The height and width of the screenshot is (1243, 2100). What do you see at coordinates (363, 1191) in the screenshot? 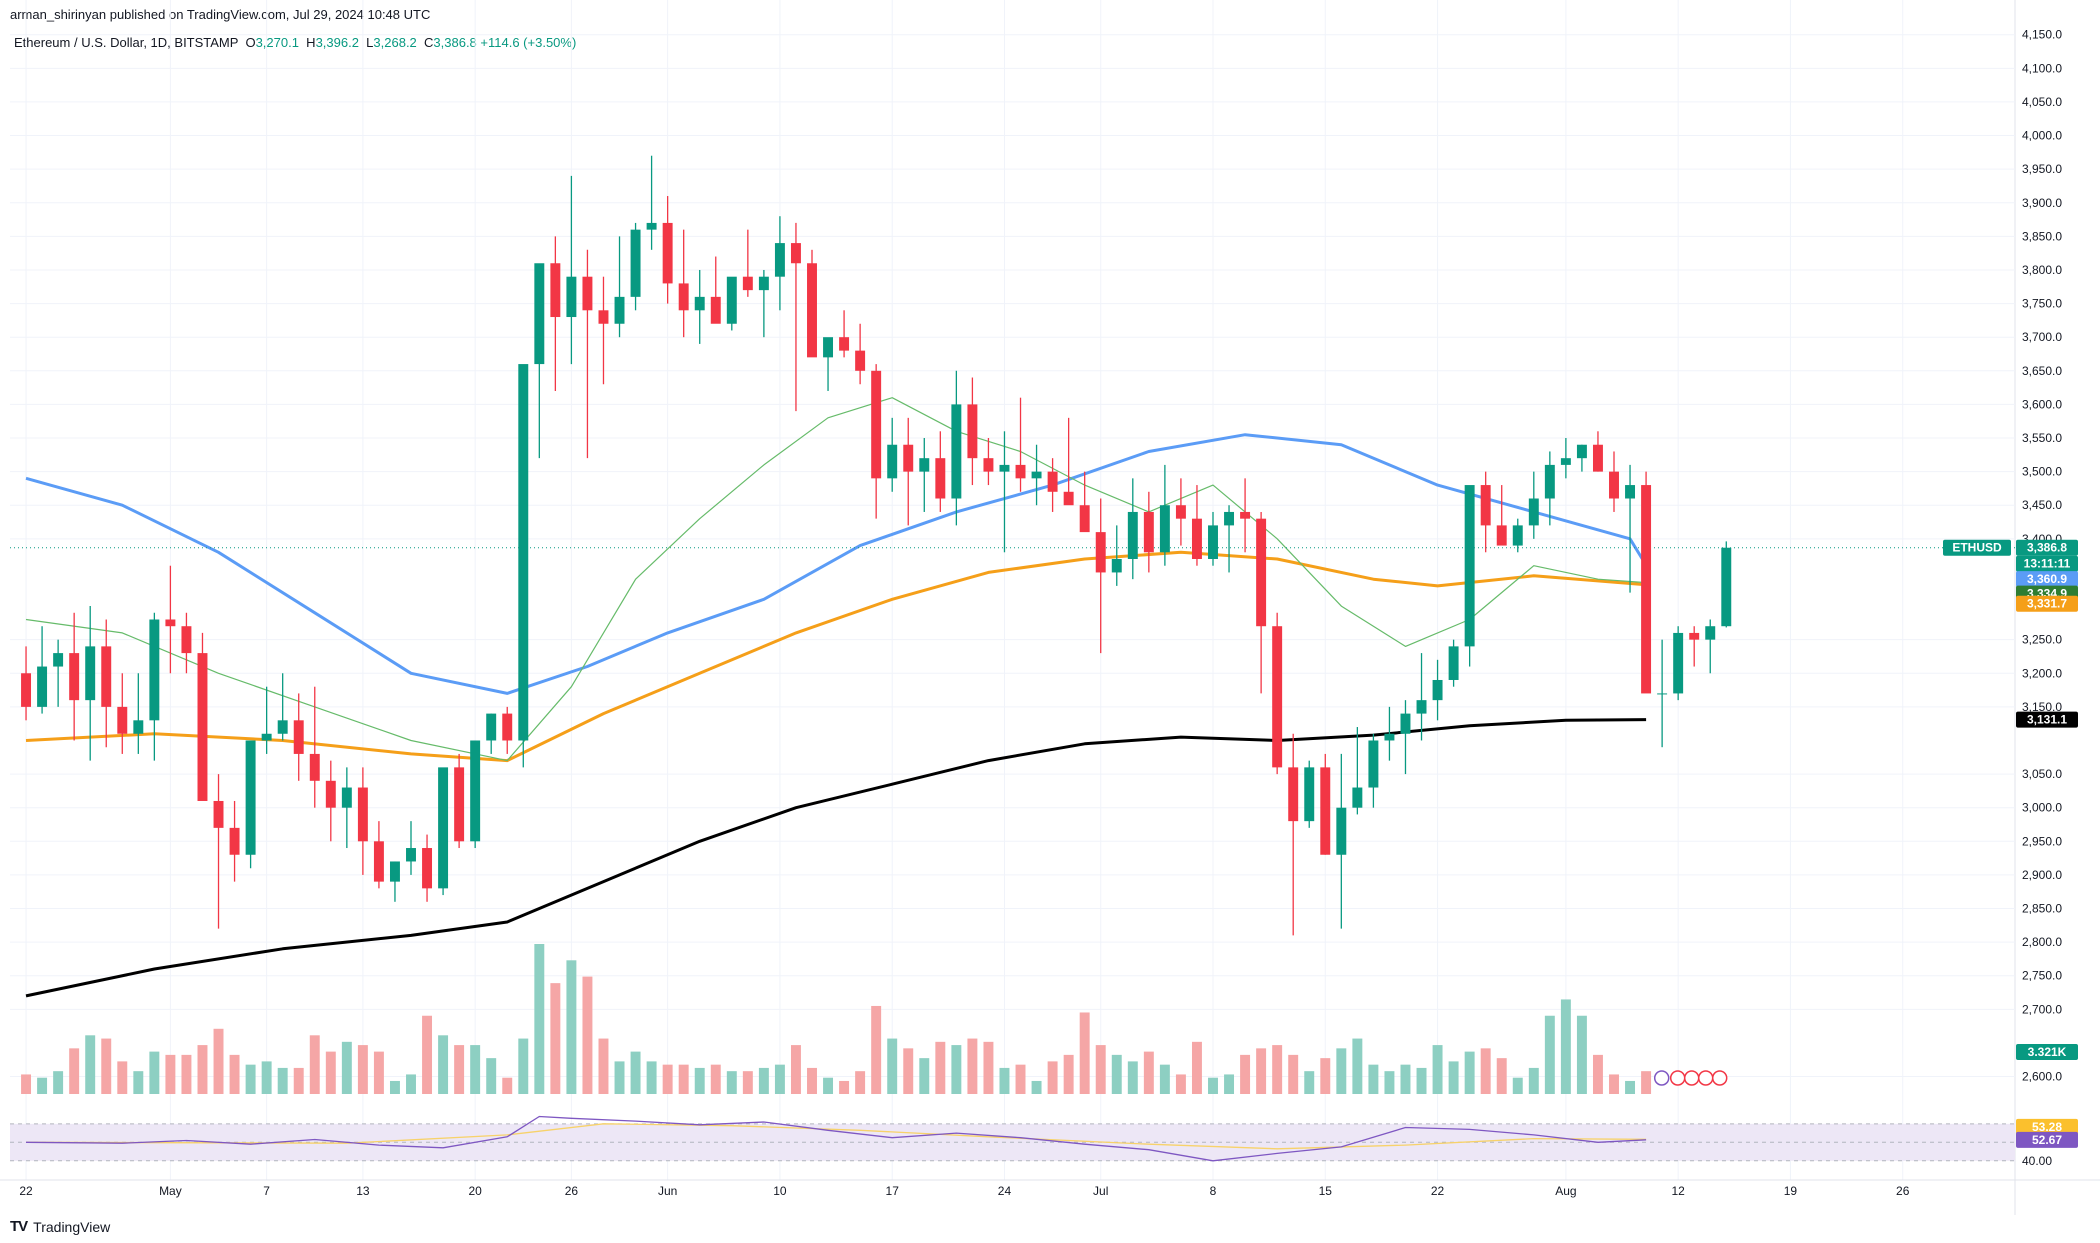
I see `x-tick-label: 13` at bounding box center [363, 1191].